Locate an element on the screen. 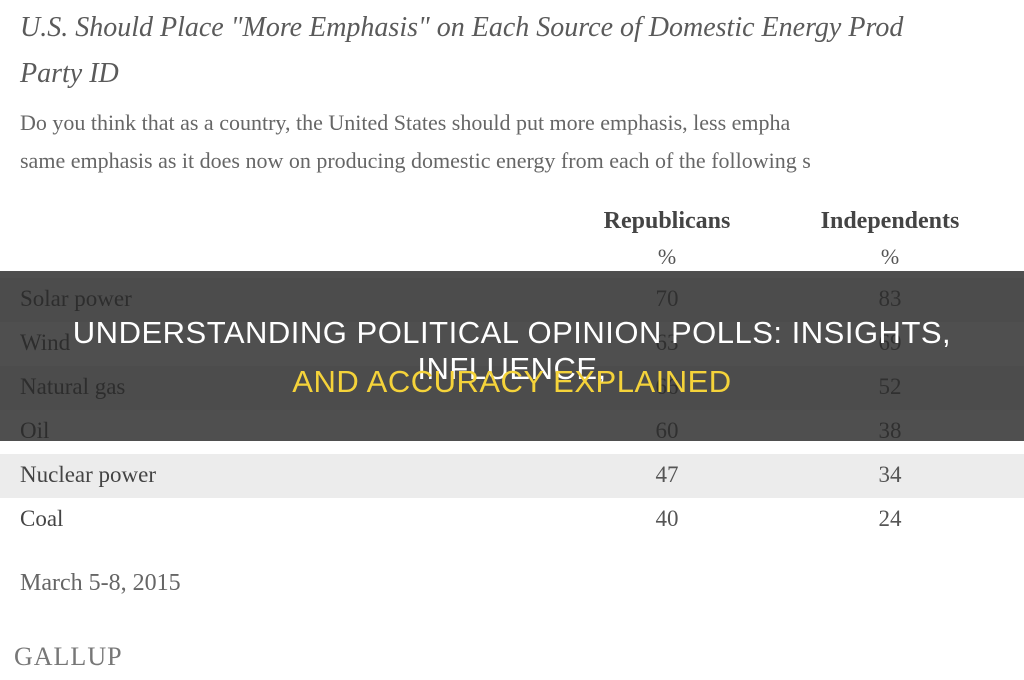  title-line-2: Party ID is located at coordinates (69, 73).